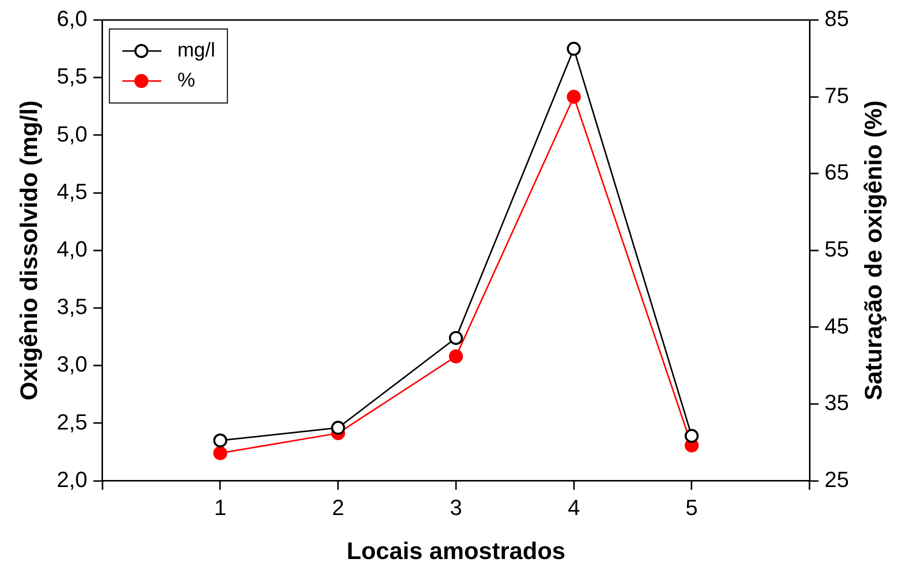  What do you see at coordinates (692, 507) in the screenshot?
I see `x-tick-label: 5` at bounding box center [692, 507].